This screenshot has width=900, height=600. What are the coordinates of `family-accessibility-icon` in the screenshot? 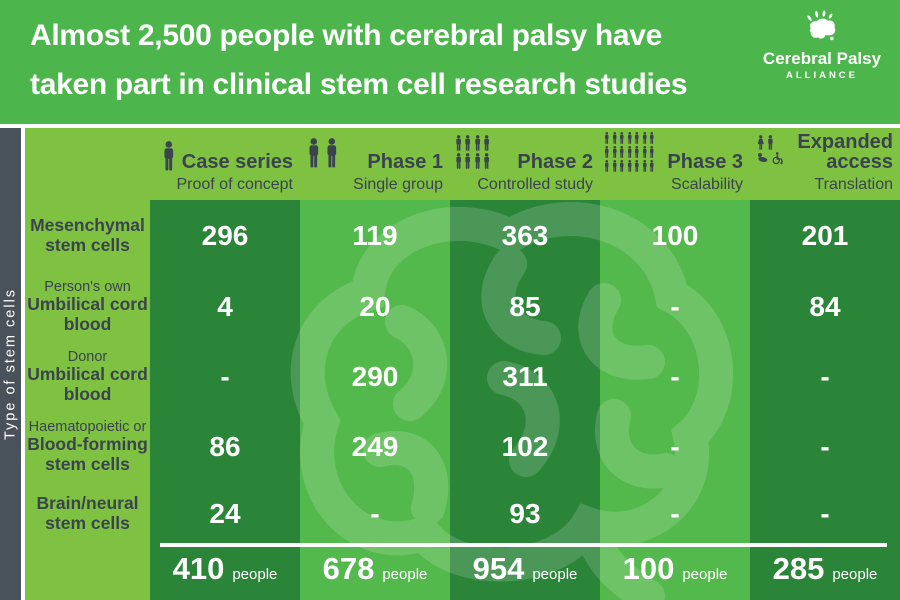 It's located at (770, 151).